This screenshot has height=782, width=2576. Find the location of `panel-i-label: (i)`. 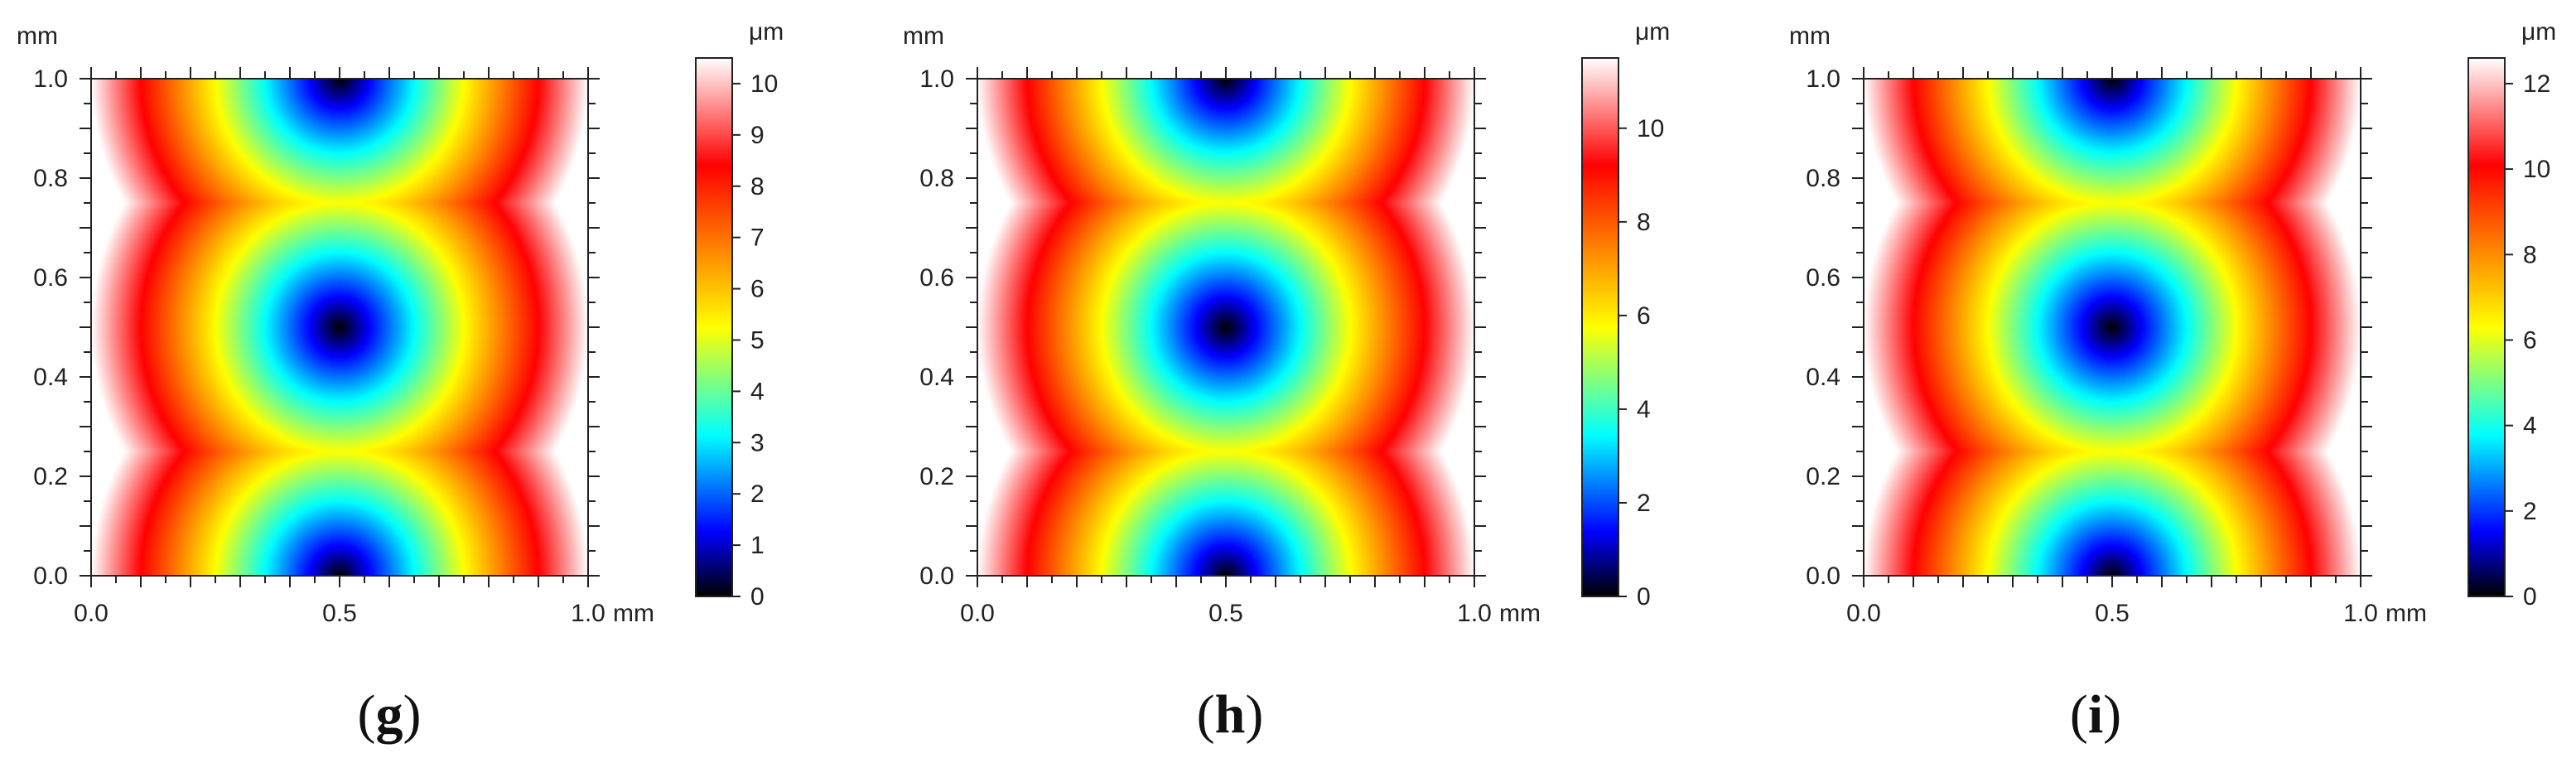

panel-i-label: (i) is located at coordinates (2095, 714).